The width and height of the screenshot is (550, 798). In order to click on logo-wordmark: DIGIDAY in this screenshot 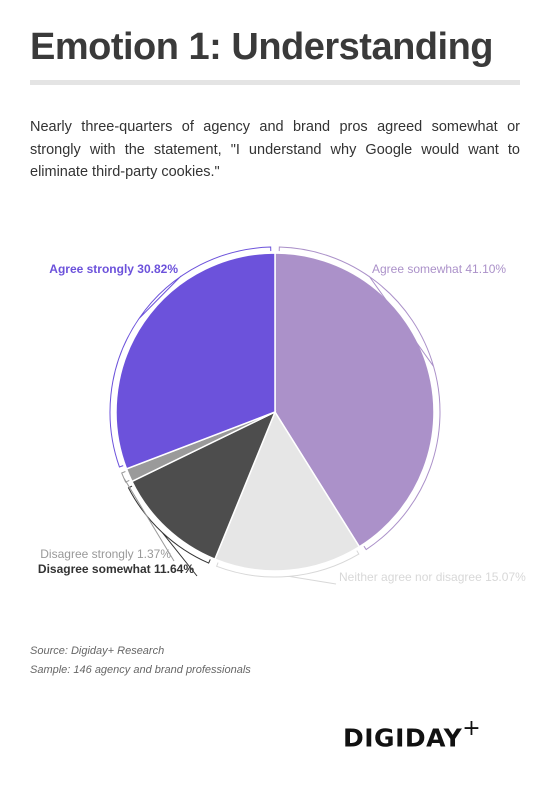, I will do `click(403, 738)`.